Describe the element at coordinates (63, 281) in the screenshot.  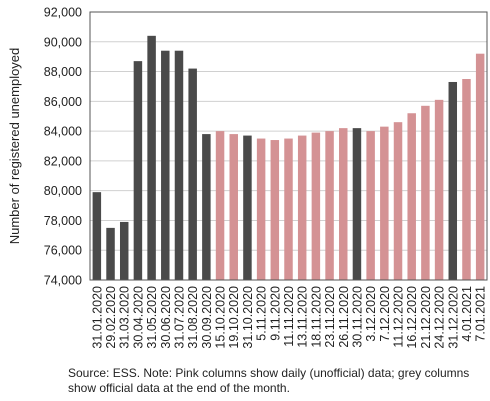
I see `y-tick-label: 74,000` at that location.